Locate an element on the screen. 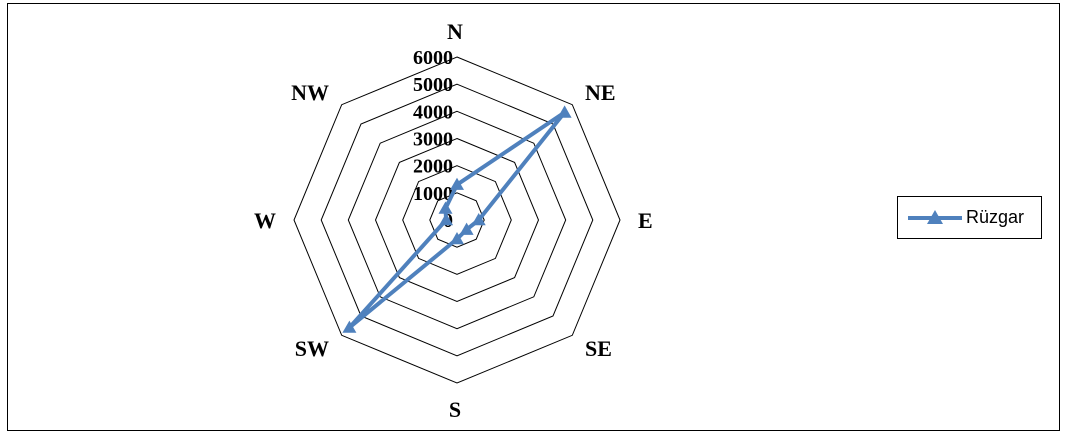 This screenshot has width=1067, height=435. radial-tick-labels: 0100020003000400050006000 is located at coordinates (433, 139).